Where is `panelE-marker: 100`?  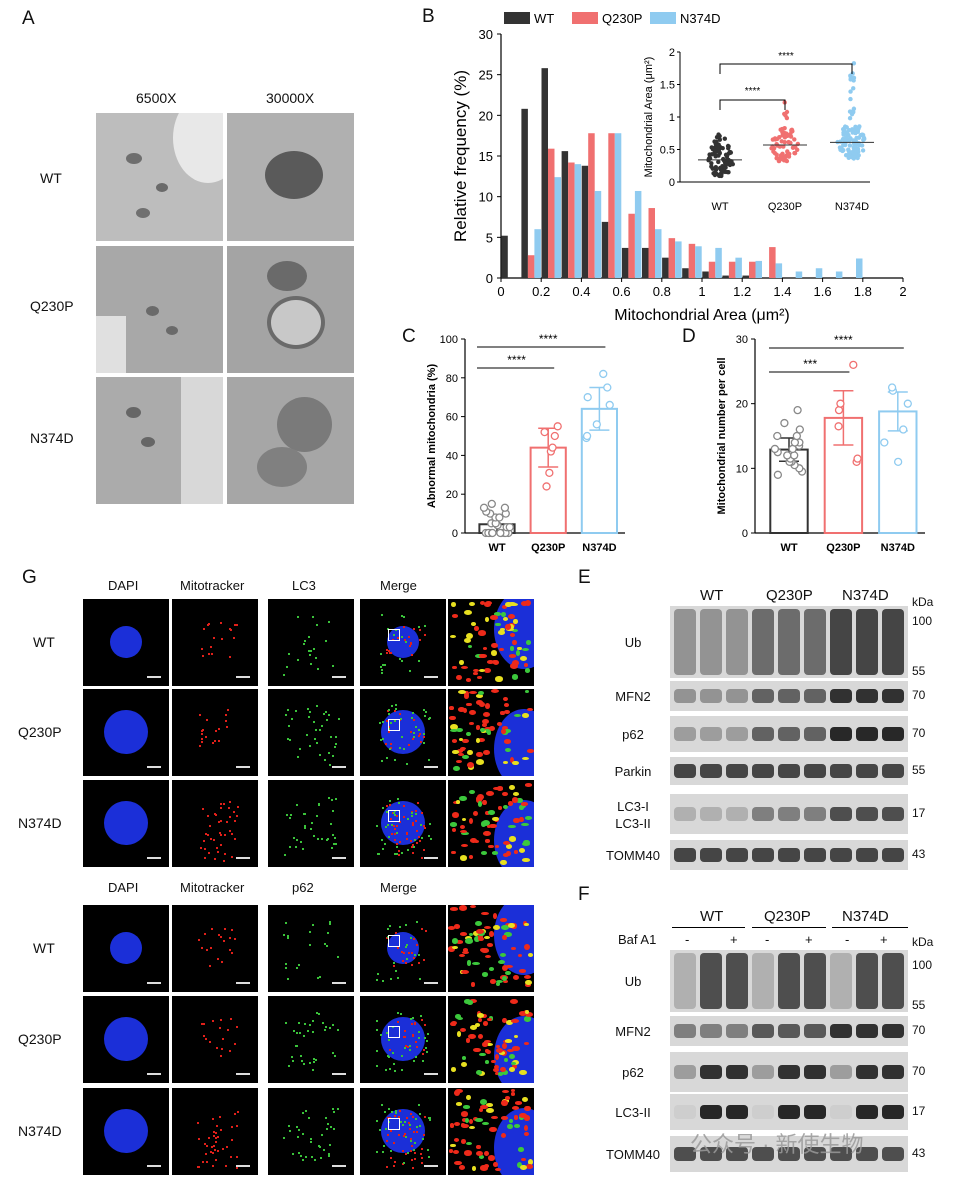 panelE-marker: 100 is located at coordinates (922, 621).